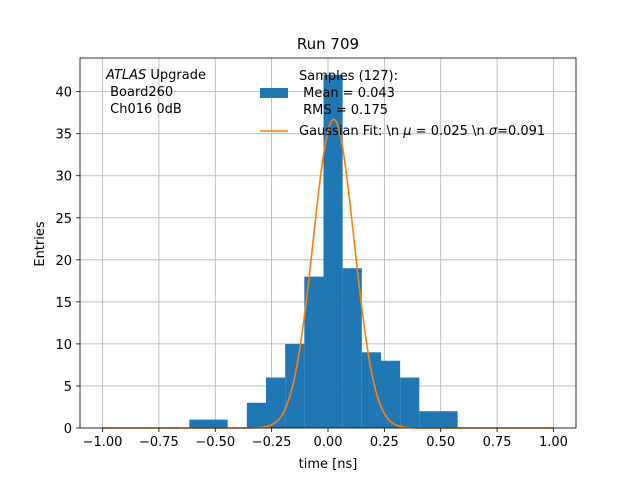 The height and width of the screenshot is (480, 640). What do you see at coordinates (139, 92) in the screenshot?
I see `annotation-line-2: Board260` at bounding box center [139, 92].